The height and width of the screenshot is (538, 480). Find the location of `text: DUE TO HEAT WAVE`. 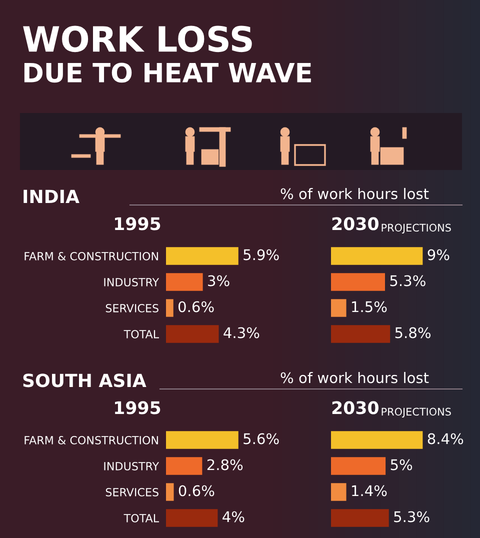

text: DUE TO HEAT WAVE is located at coordinates (167, 72).